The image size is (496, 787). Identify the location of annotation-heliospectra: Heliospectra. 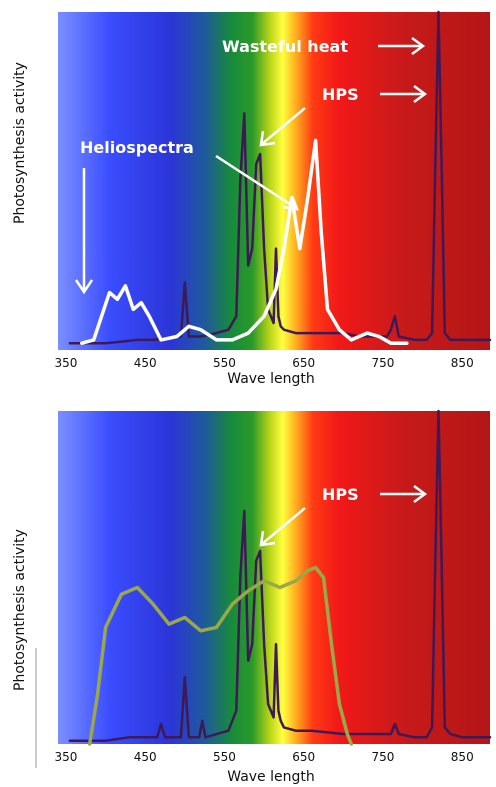
(137, 147).